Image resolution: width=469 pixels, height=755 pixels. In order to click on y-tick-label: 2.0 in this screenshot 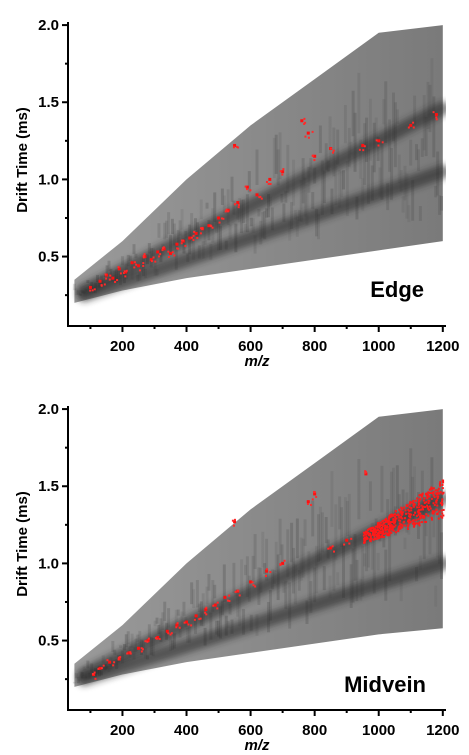, I will do `click(48, 25)`.